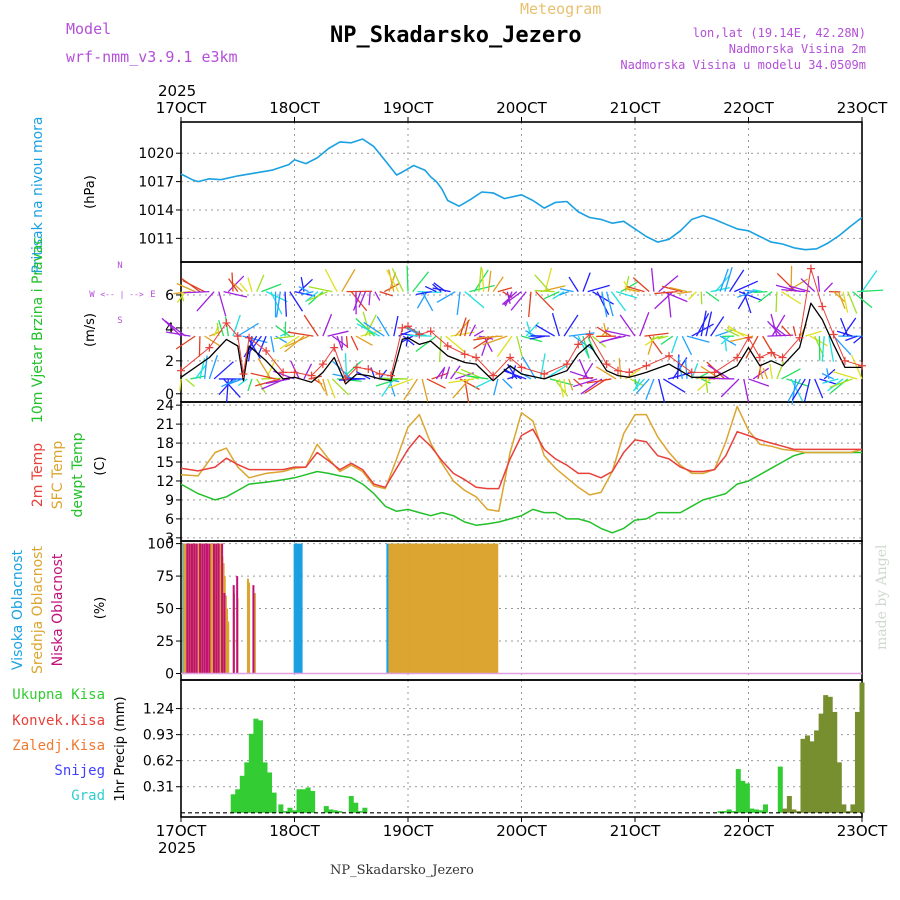 The width and height of the screenshot is (900, 900). What do you see at coordinates (165, 577) in the screenshot?
I see `y-tick-label: 75` at bounding box center [165, 577].